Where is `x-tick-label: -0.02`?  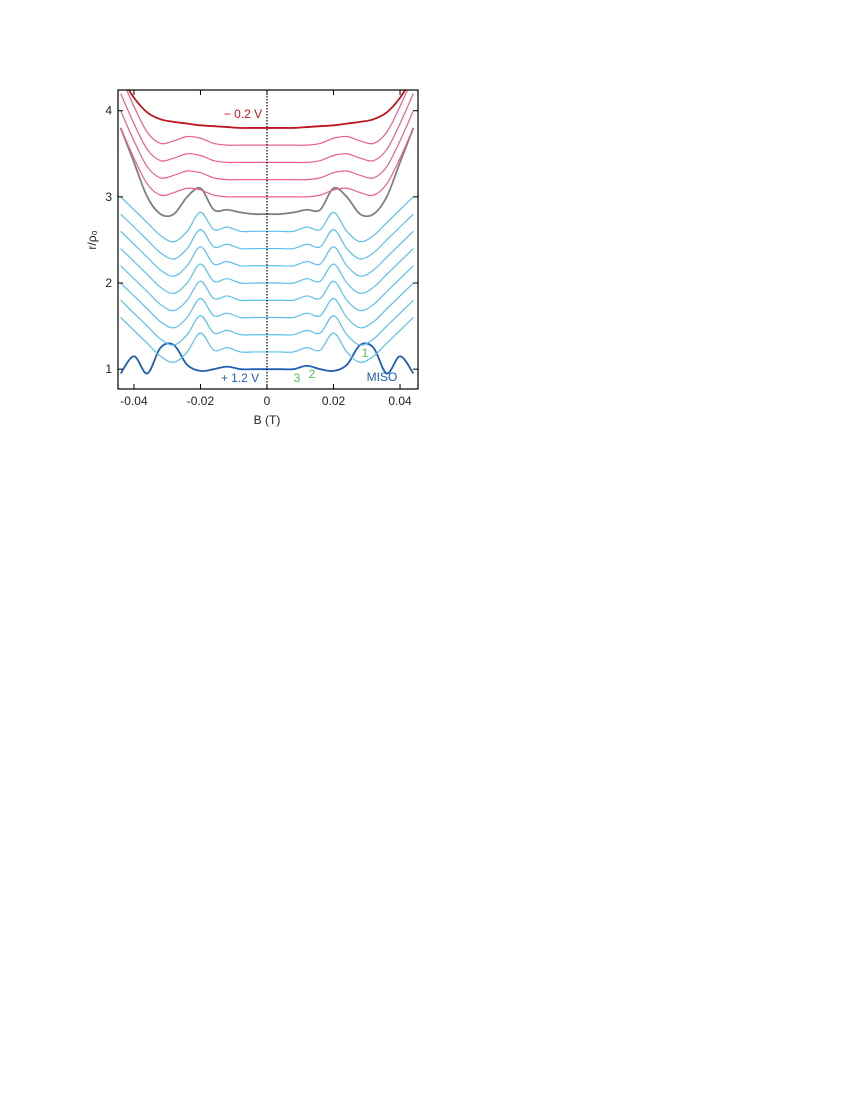
x-tick-label: -0.02 is located at coordinates (201, 401).